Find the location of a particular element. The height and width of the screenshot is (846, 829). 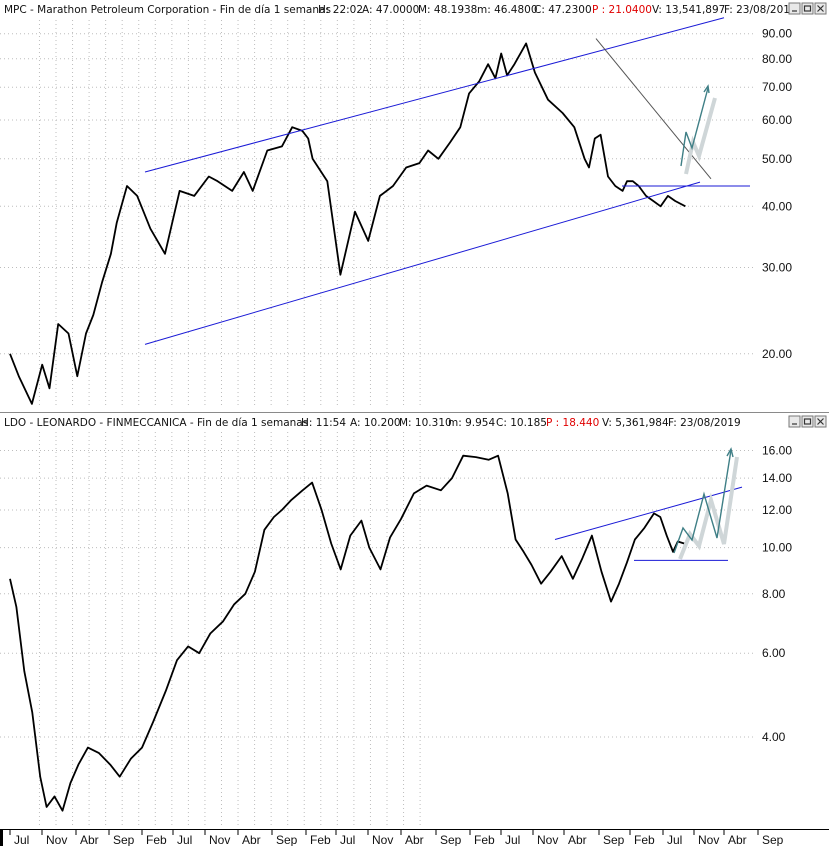

scroll-marker is located at coordinates (1, 838).